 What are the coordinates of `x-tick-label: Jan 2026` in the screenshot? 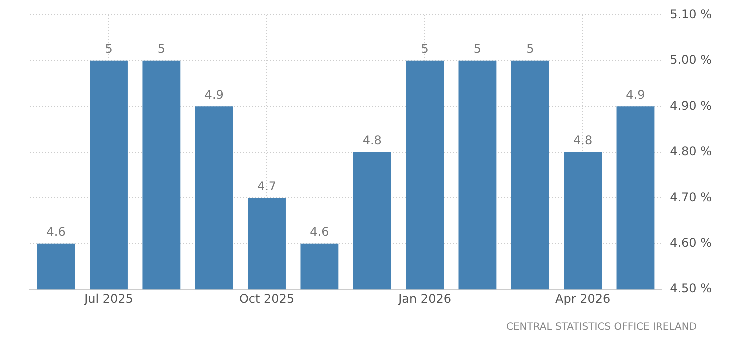 It's located at (425, 299).